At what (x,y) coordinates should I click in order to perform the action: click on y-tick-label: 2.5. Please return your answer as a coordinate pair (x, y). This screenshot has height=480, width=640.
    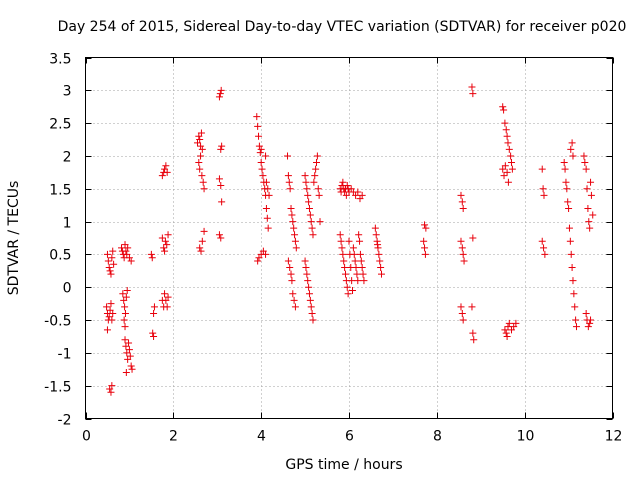
    Looking at the image, I should click on (60, 125).